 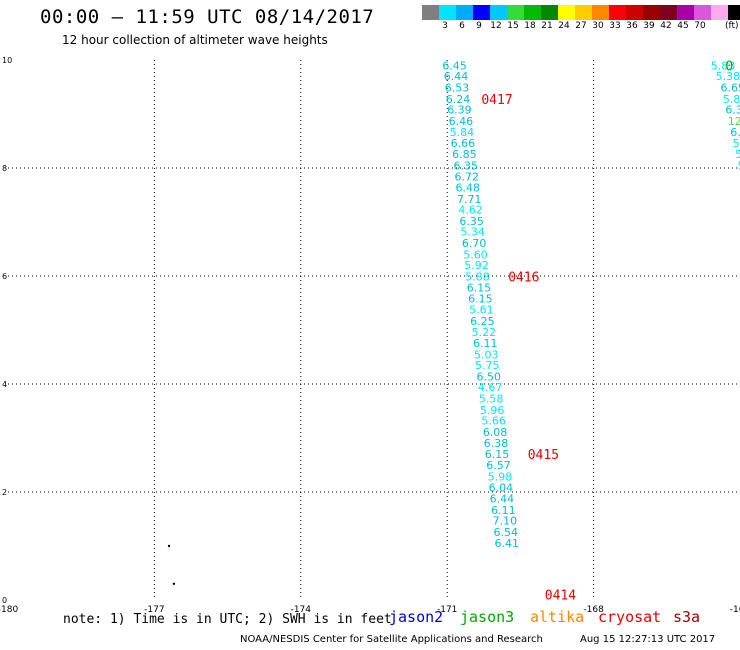 I want to click on x-tick-label: -177, so click(x=154, y=610).